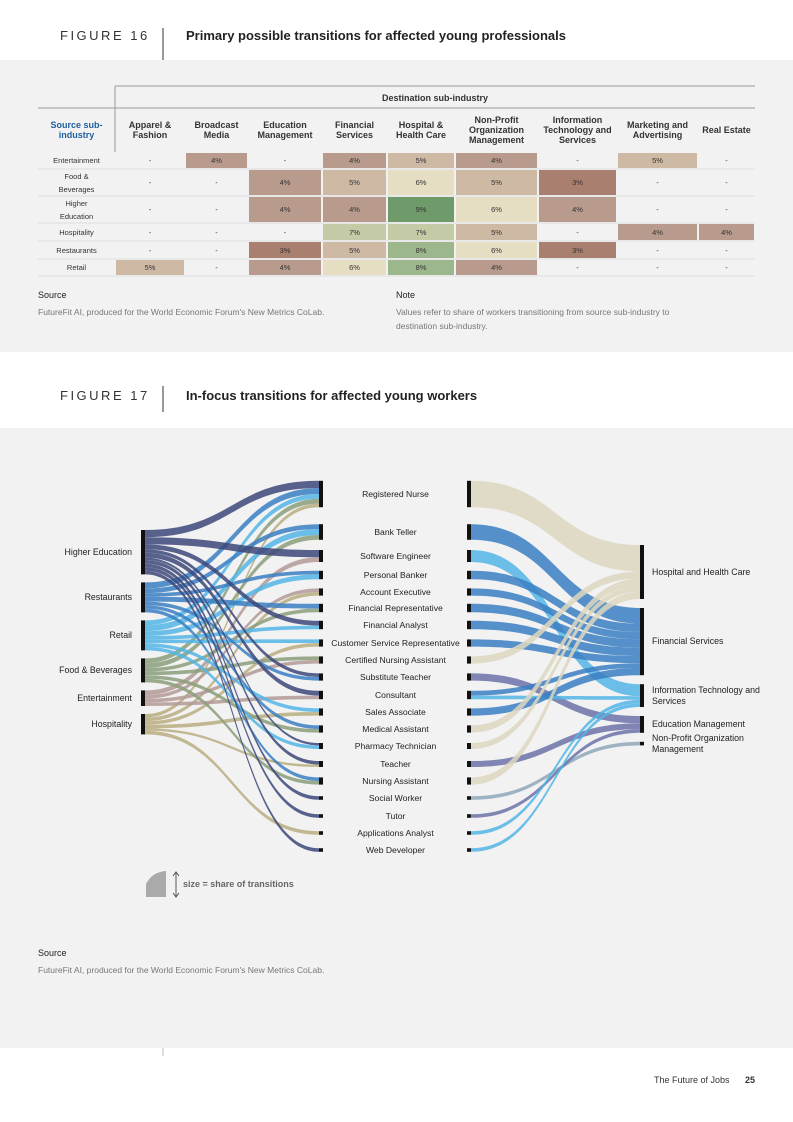 The height and width of the screenshot is (1122, 793). Describe the element at coordinates (726, 130) in the screenshot. I see `column-header: Real Estate` at that location.